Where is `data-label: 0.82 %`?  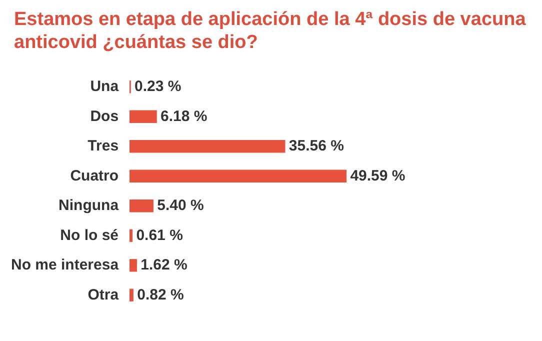
data-label: 0.82 % is located at coordinates (160, 295).